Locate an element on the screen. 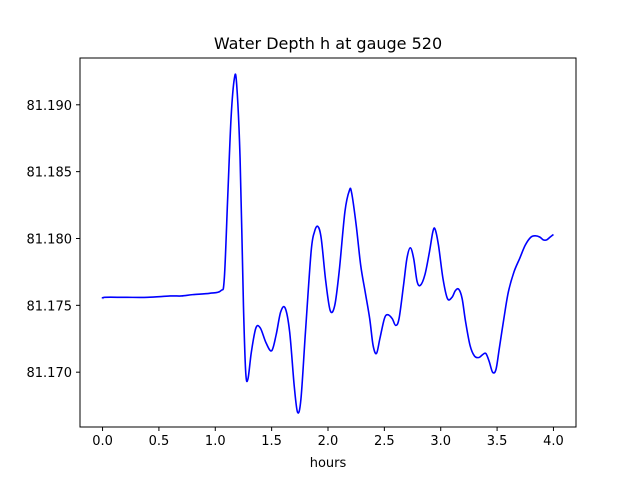  x-tick-label: 1.0 is located at coordinates (215, 441).